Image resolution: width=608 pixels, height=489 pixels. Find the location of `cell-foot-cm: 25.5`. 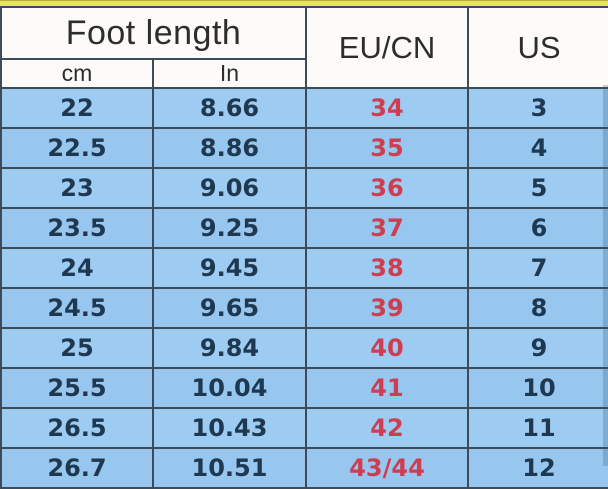

cell-foot-cm: 25.5 is located at coordinates (77, 388).